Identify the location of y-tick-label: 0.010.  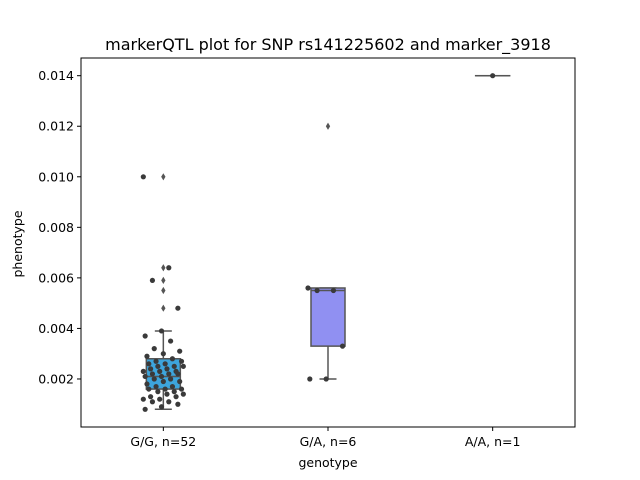
(56, 176).